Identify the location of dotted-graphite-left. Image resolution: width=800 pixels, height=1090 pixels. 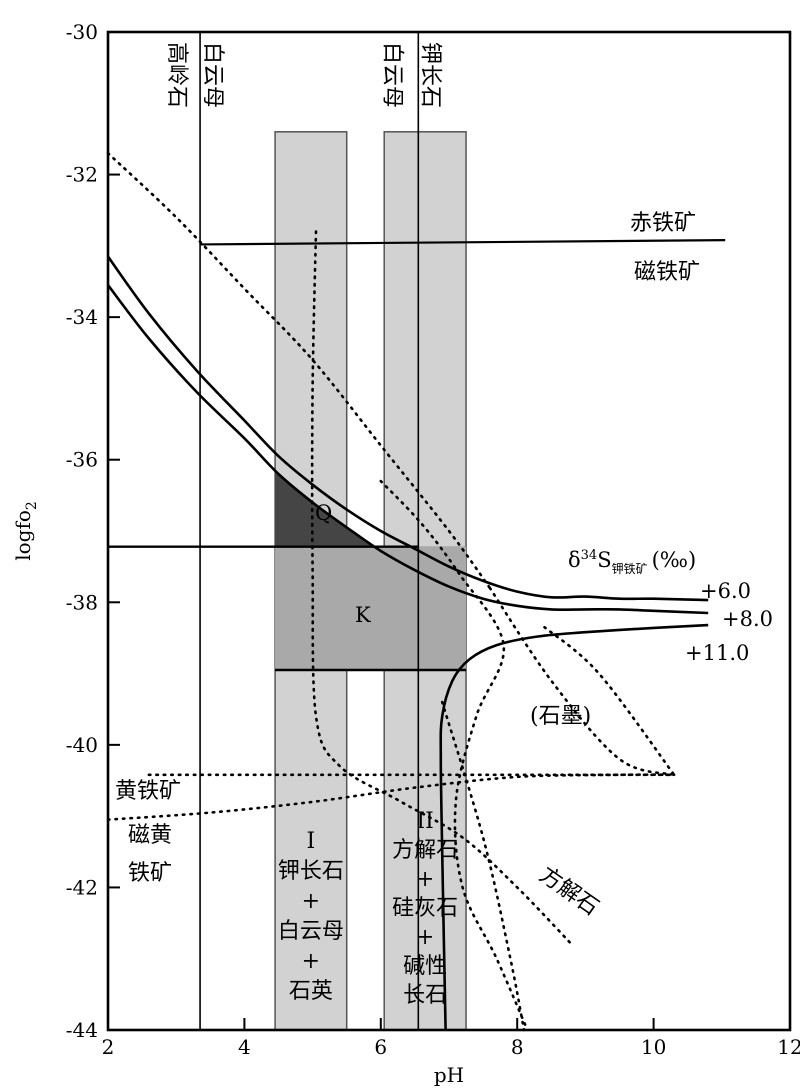
(454, 755).